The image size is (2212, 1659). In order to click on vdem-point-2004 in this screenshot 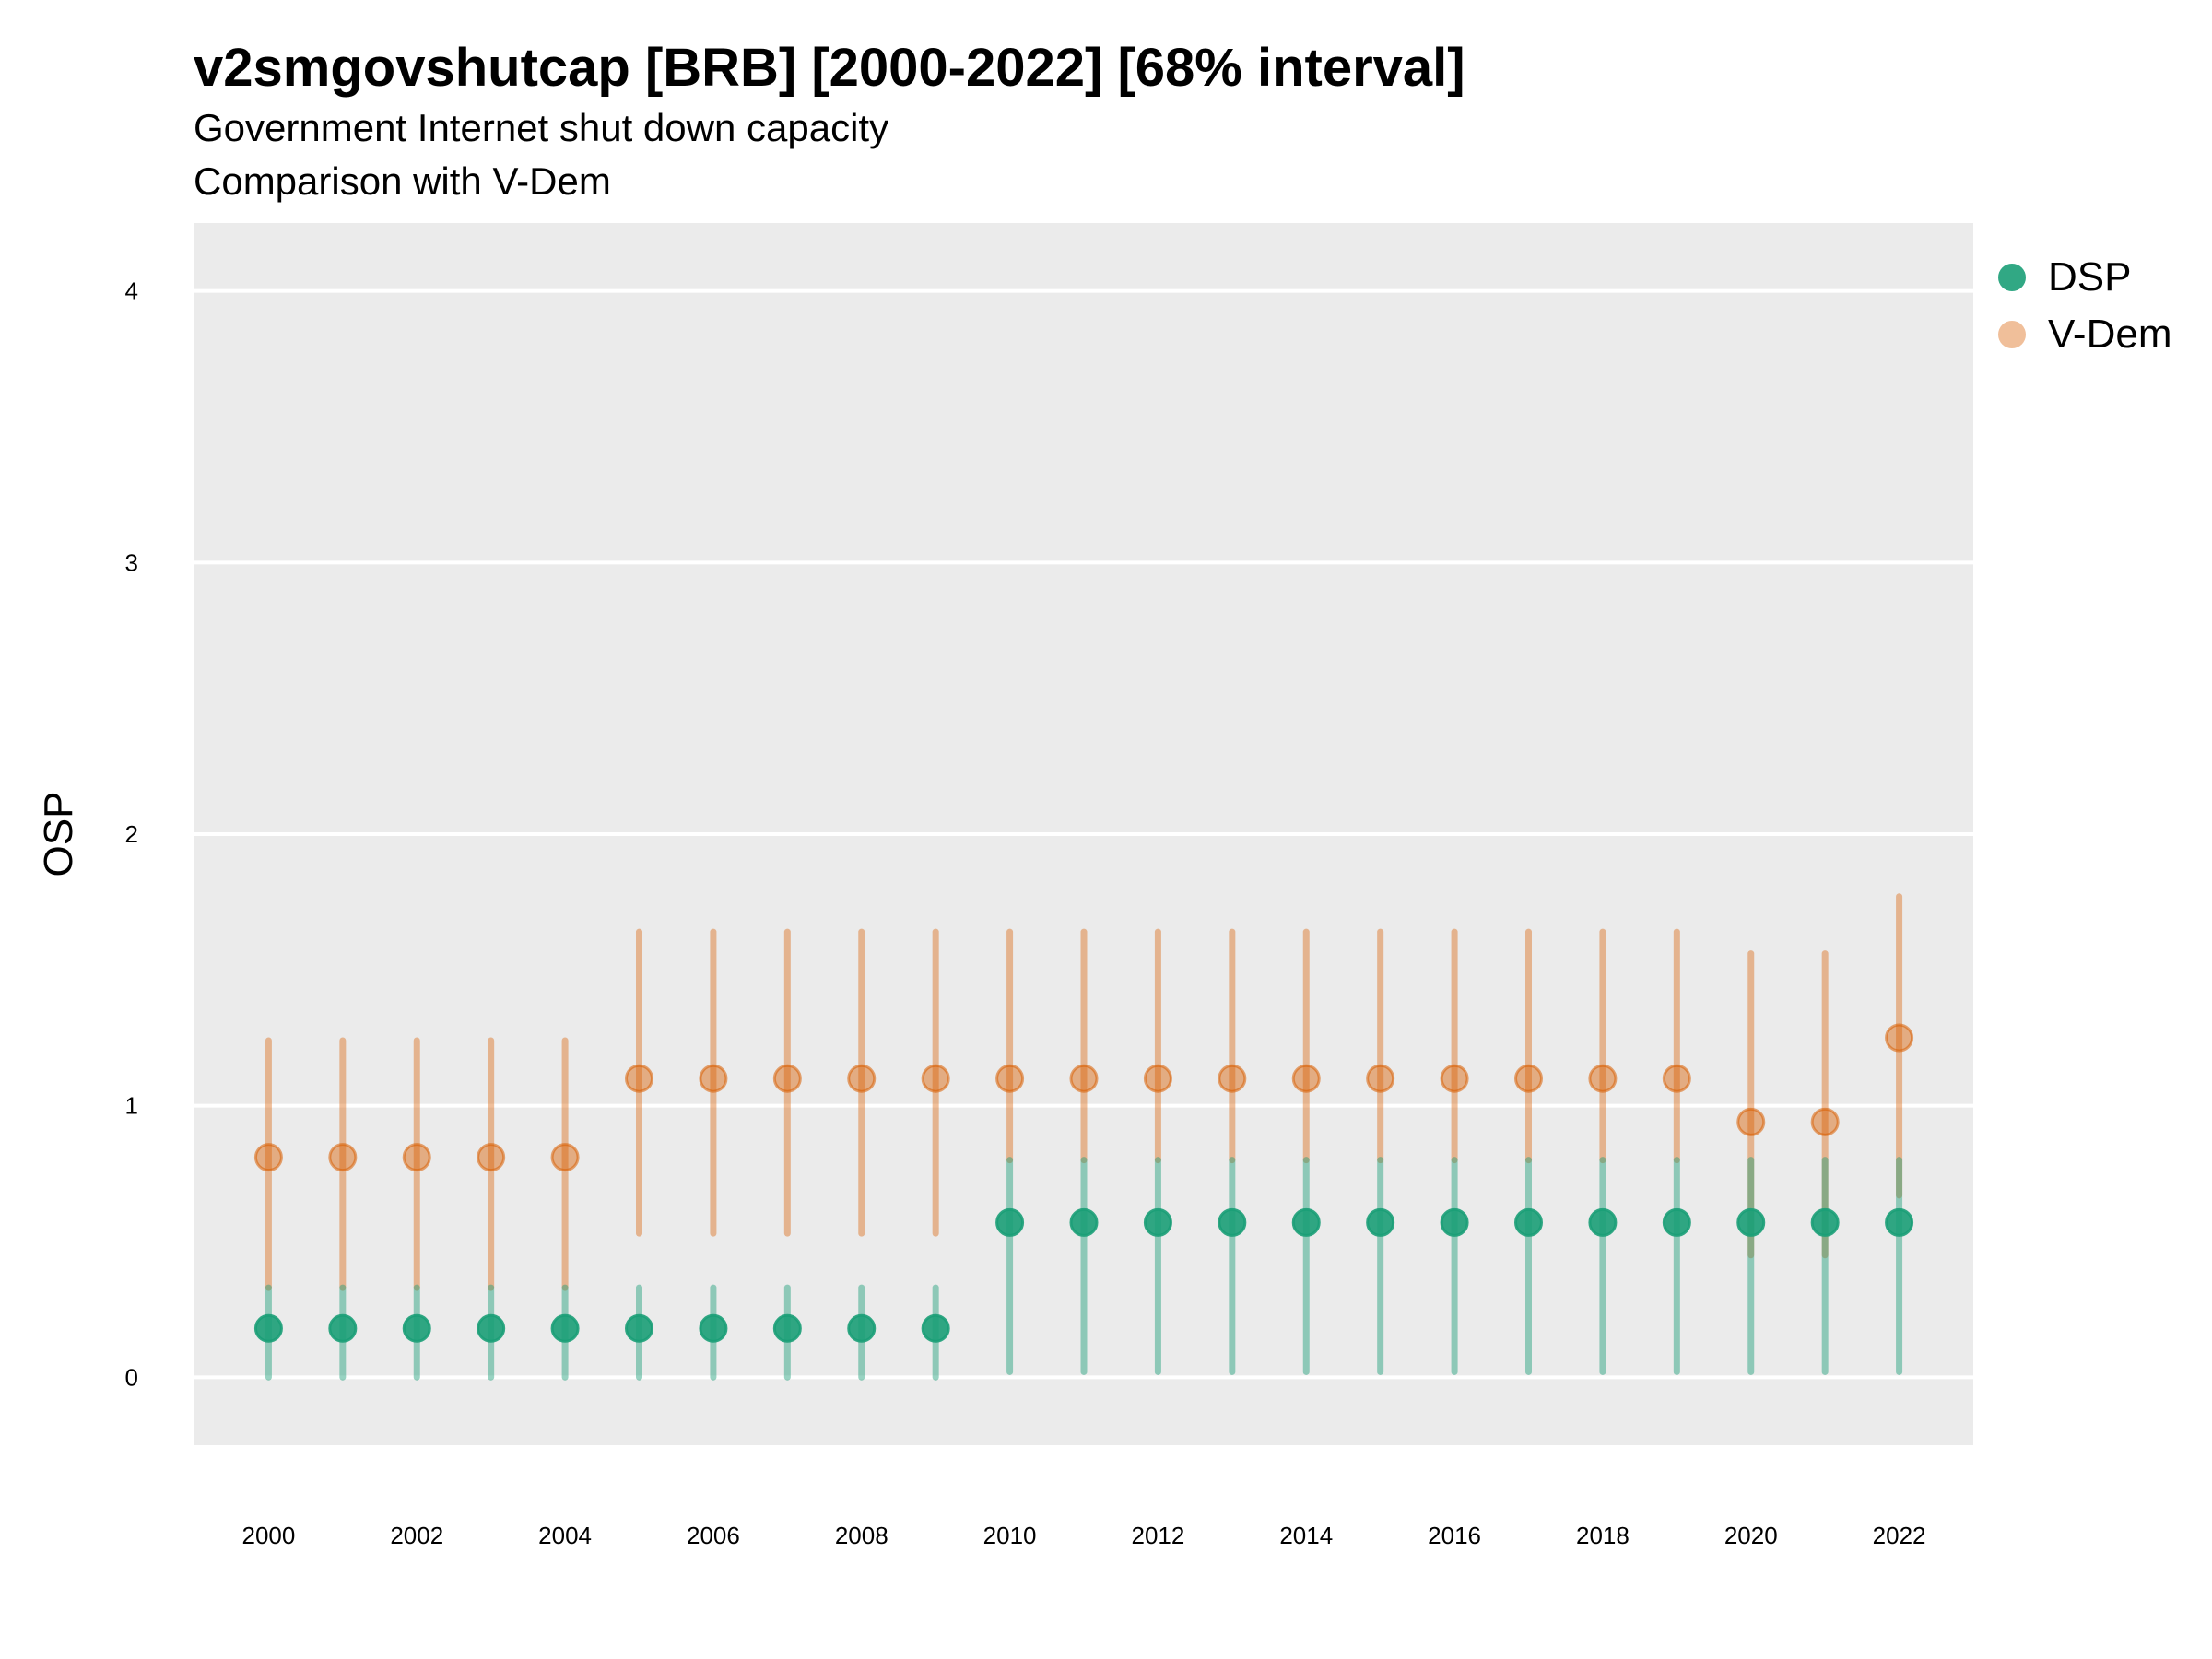, I will do `click(565, 1157)`.